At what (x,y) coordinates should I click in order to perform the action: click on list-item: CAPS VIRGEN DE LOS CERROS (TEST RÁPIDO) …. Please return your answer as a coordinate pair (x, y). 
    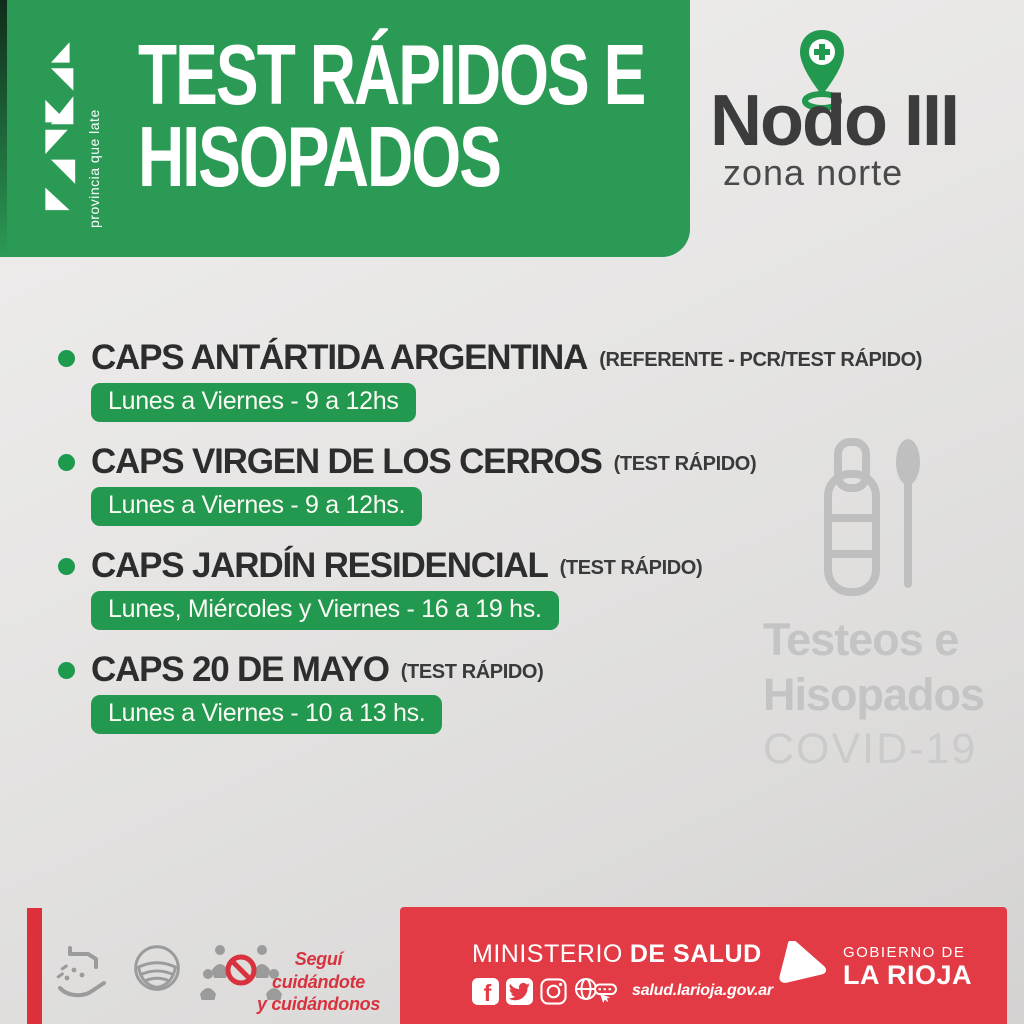
    Looking at the image, I should click on (508, 484).